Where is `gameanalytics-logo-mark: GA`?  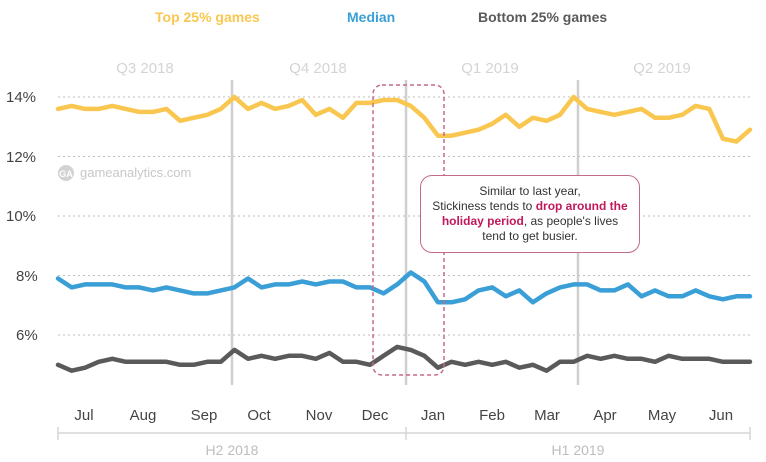
gameanalytics-logo-mark: GA is located at coordinates (66, 174).